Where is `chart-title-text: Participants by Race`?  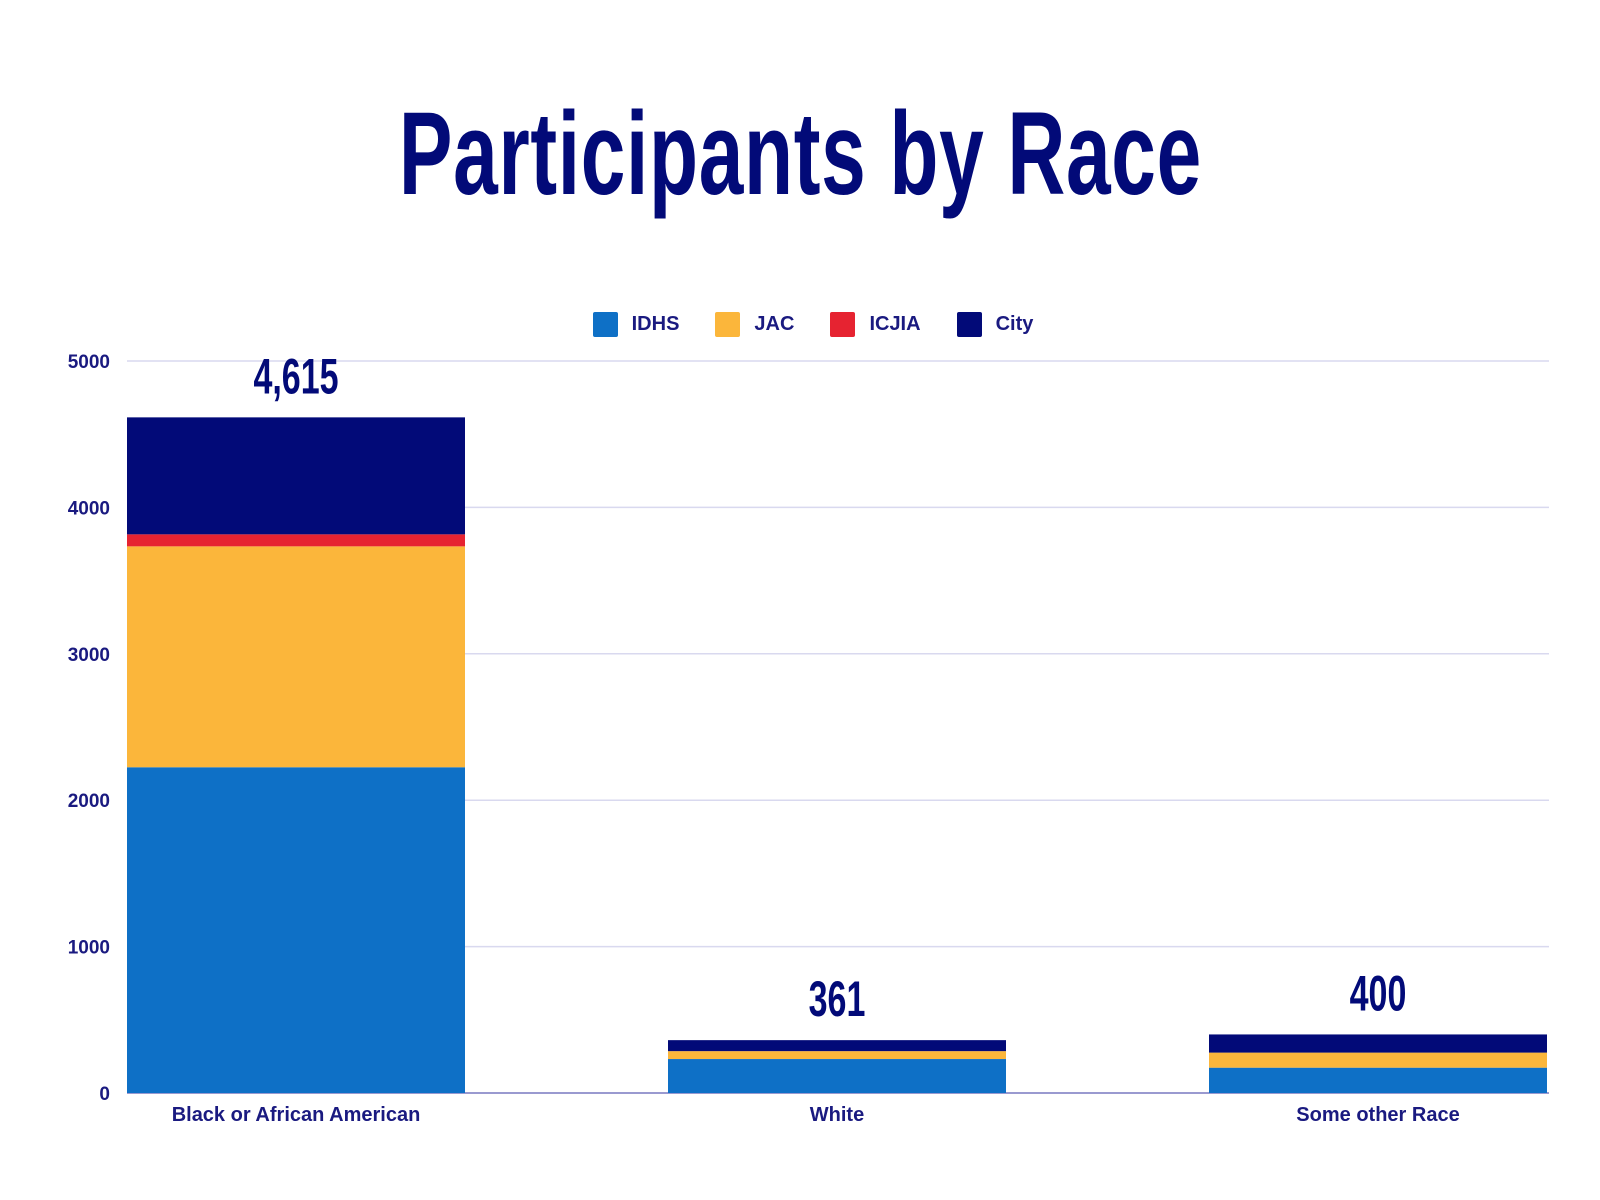
chart-title-text: Participants by Race is located at coordinates (800, 154).